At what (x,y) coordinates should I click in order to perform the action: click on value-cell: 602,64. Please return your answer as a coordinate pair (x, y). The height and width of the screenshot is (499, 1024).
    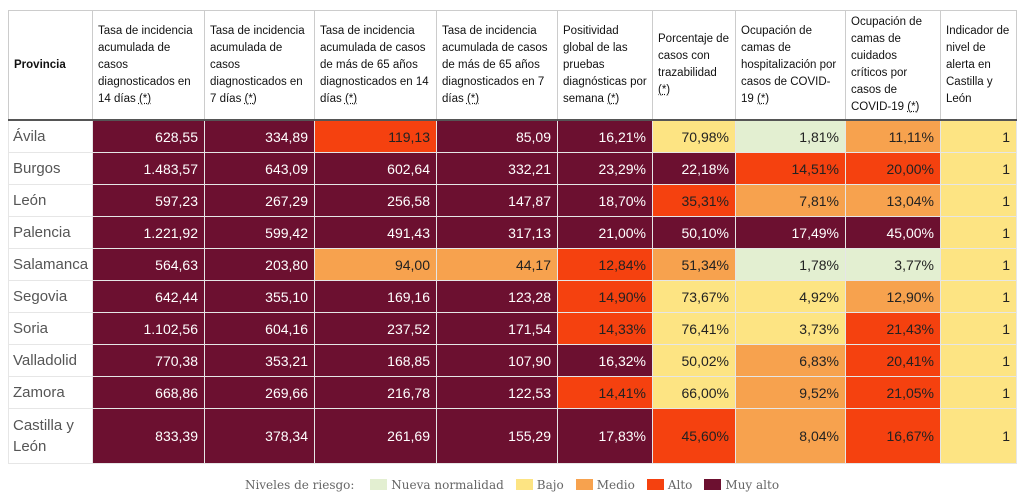
    Looking at the image, I should click on (375, 168).